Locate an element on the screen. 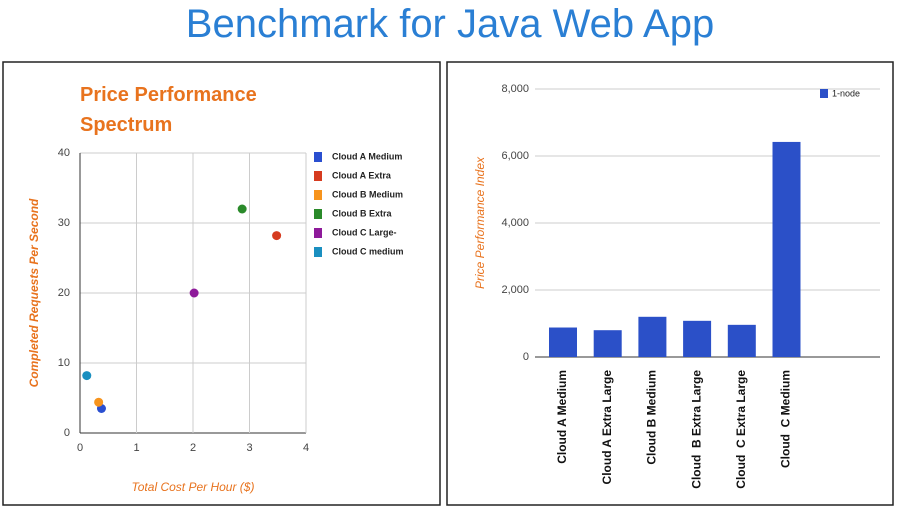  legend-label: 1-node is located at coordinates (846, 93).